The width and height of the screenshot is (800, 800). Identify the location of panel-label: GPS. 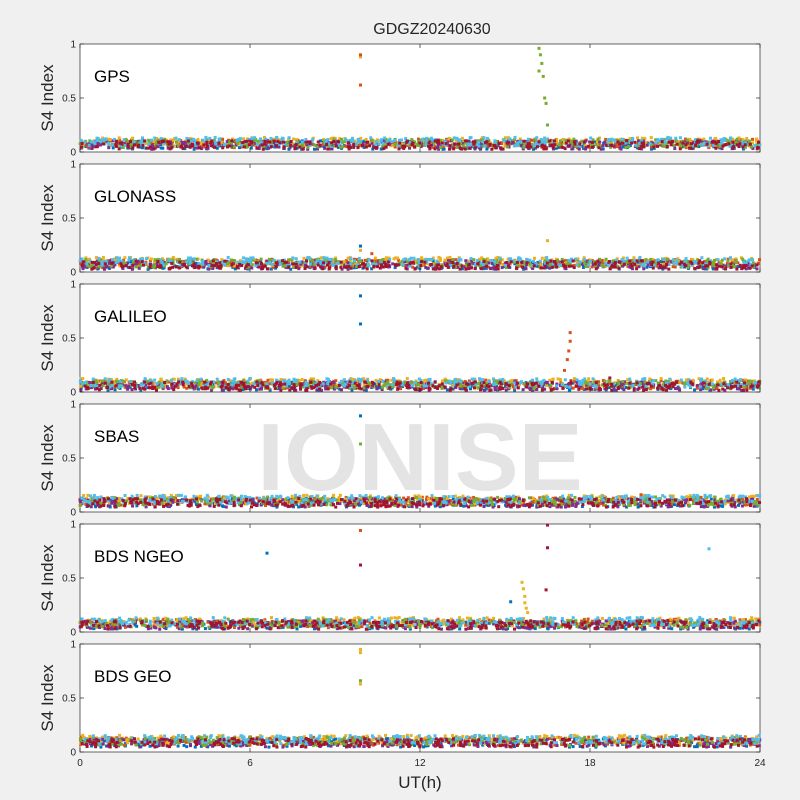
(112, 76).